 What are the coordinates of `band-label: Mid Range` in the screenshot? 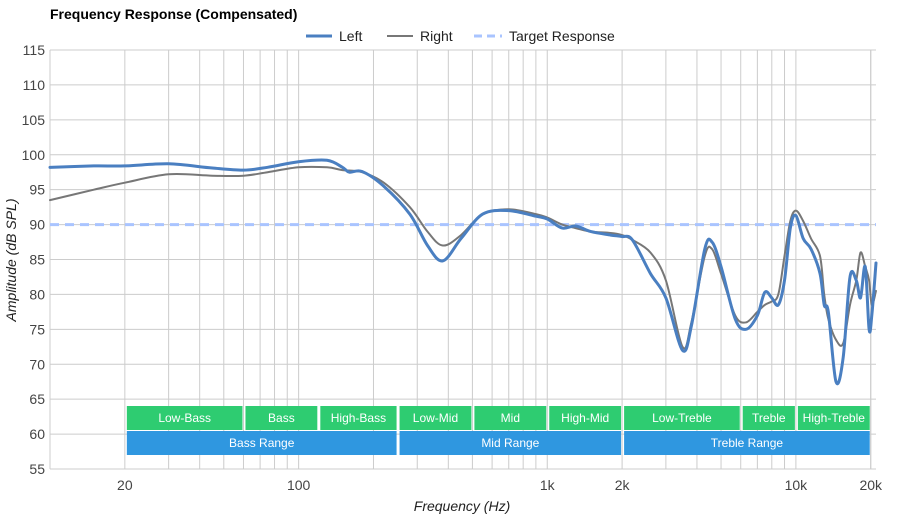 It's located at (510, 443).